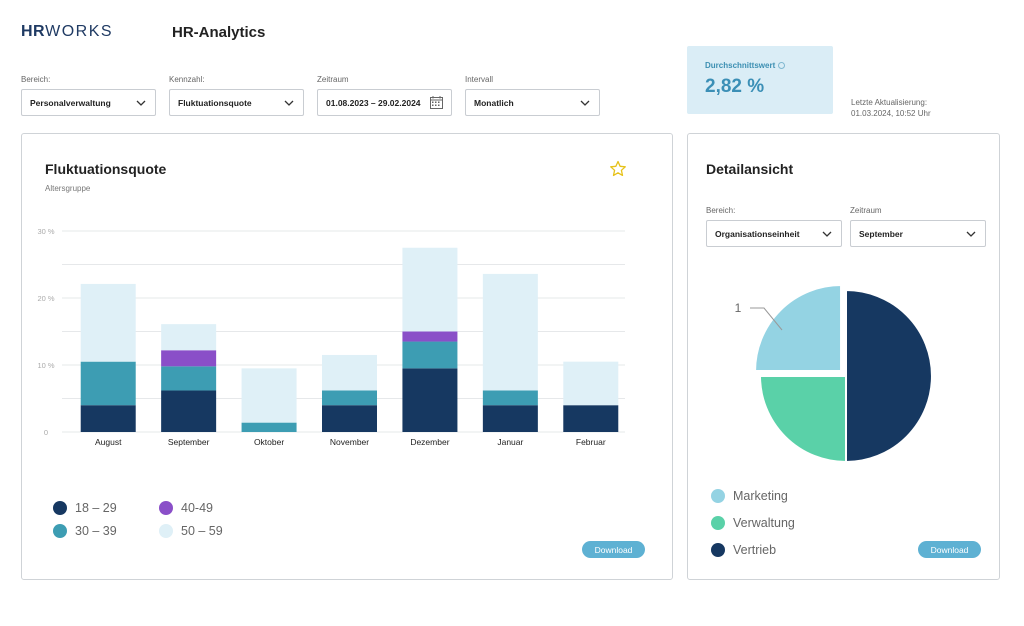 Image resolution: width=1024 pixels, height=626 pixels. What do you see at coordinates (891, 113) in the screenshot?
I see `last-updated-value: 01.03.2024, 10:52 Uhr` at bounding box center [891, 113].